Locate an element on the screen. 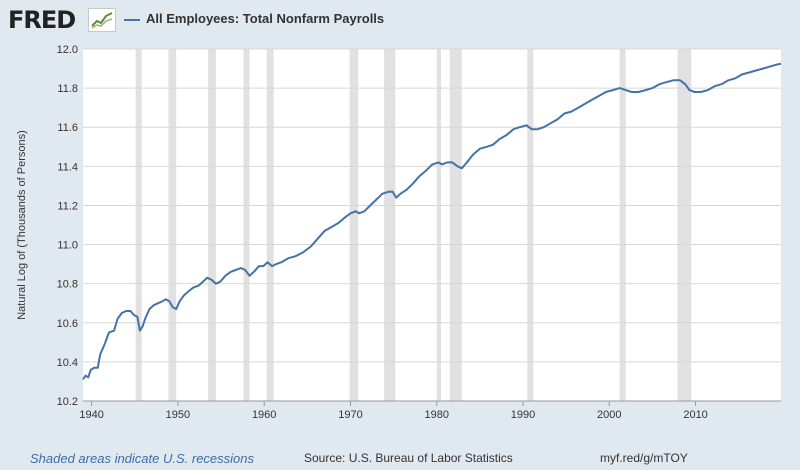 This screenshot has width=800, height=470. chart-title: All Employees: Total Nonfarm Payrolls is located at coordinates (265, 18).